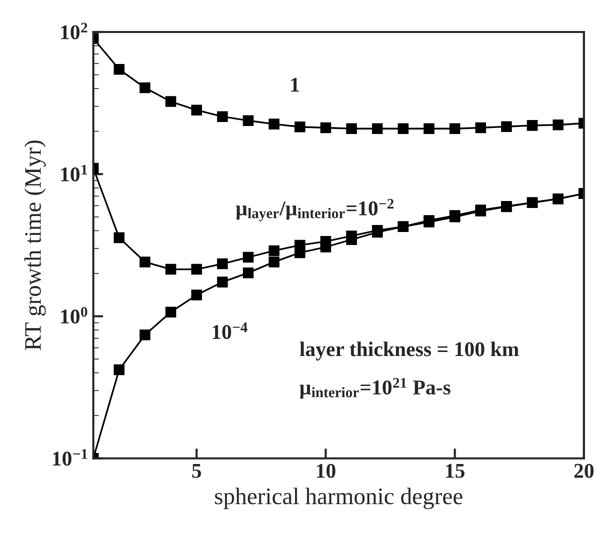 Image resolution: width=602 pixels, height=533 pixels. Describe the element at coordinates (197, 471) in the screenshot. I see `x-tick-label: 5` at that location.